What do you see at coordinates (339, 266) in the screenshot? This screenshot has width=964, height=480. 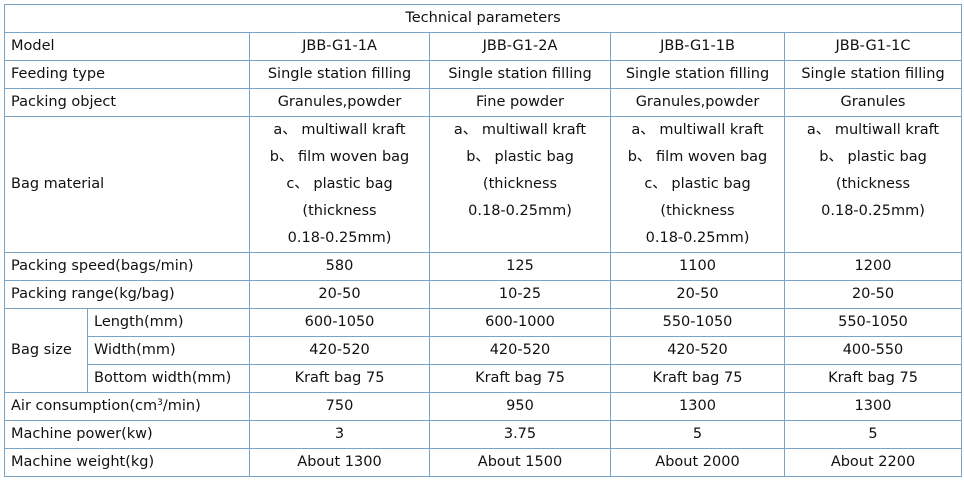 I see `table-cell: 580` at bounding box center [339, 266].